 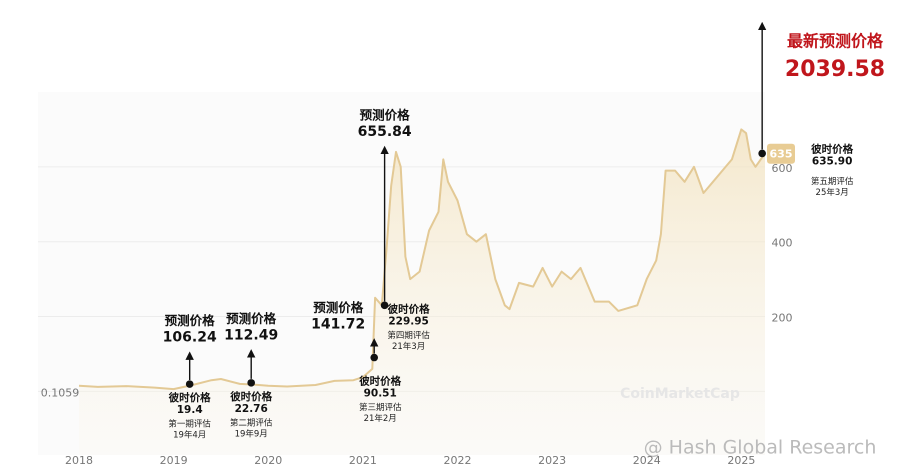 I want to click on price-value: 19.4, so click(x=190, y=410).